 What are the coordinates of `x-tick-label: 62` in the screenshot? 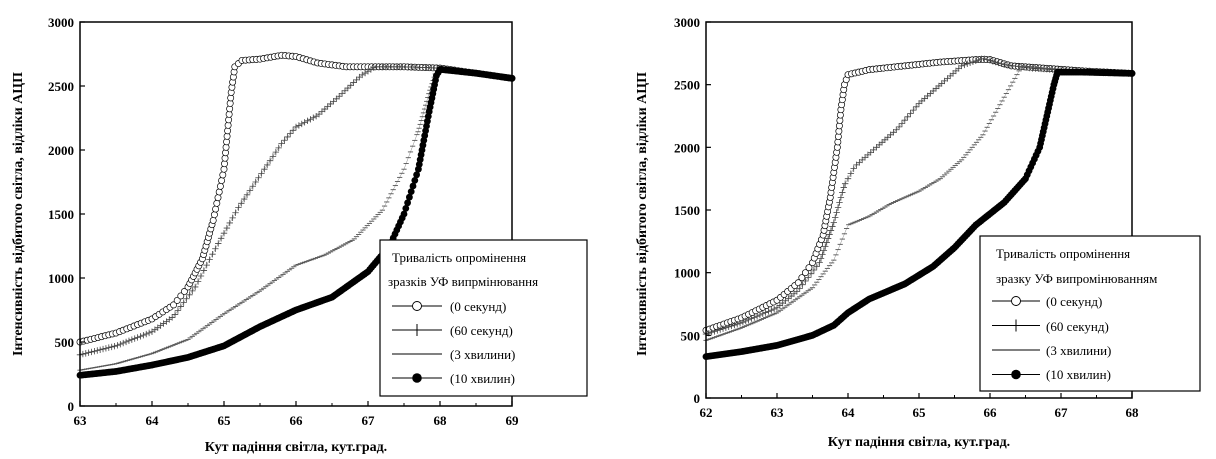 It's located at (706, 412).